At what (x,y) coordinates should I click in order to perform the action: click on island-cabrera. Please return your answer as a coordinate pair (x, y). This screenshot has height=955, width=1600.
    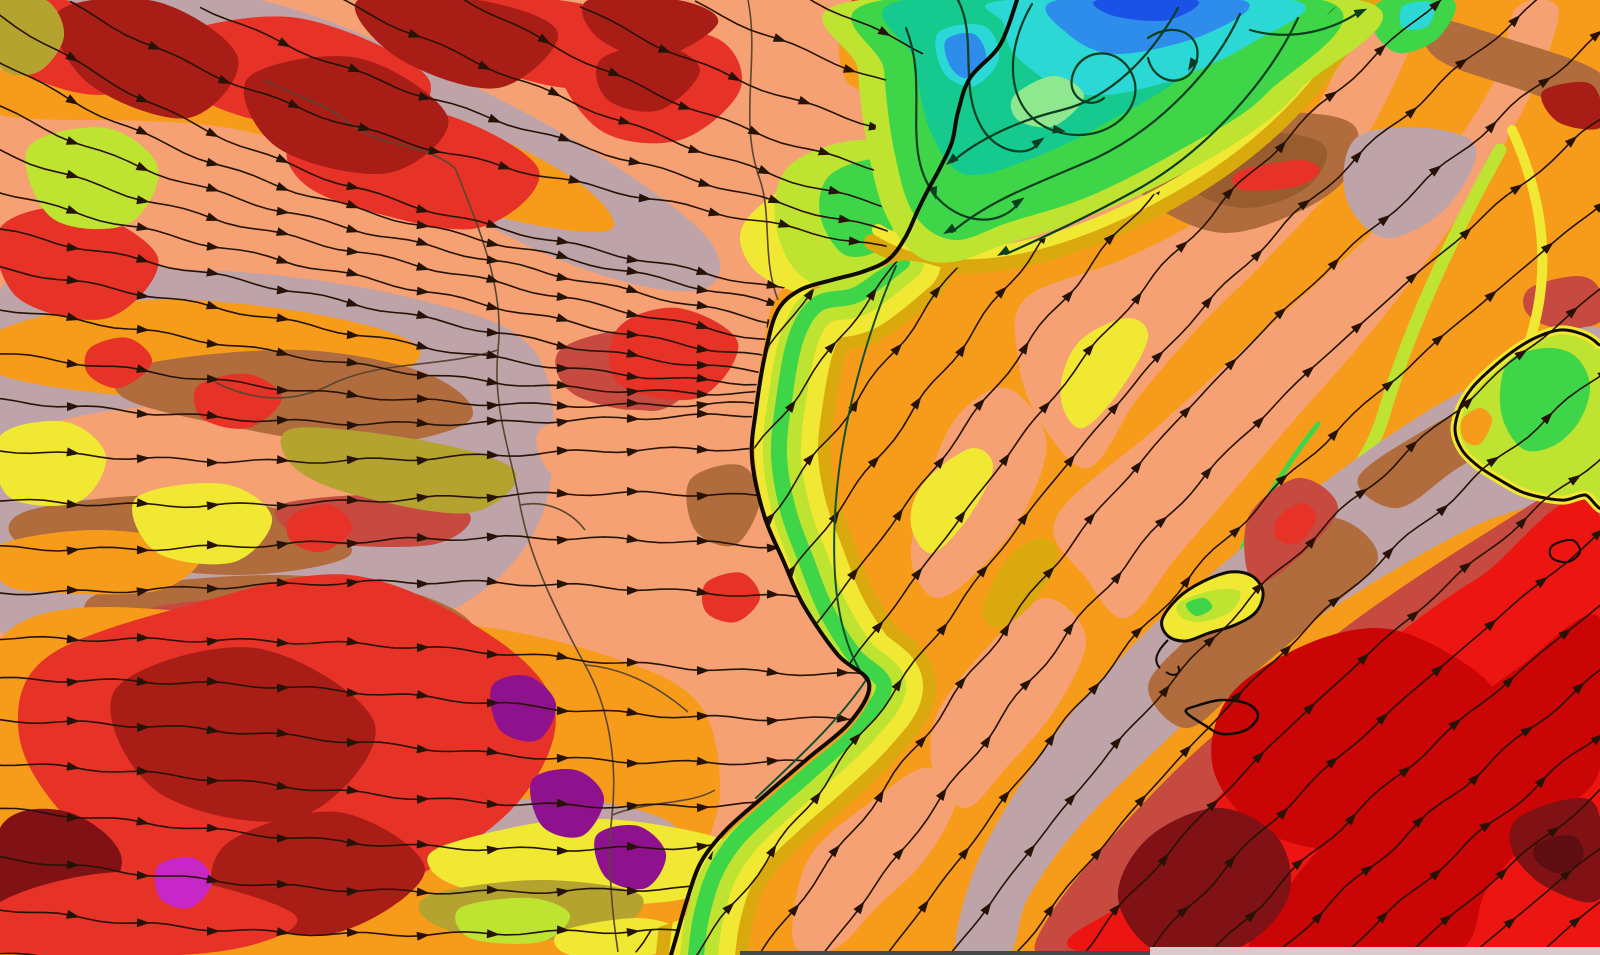
    Looking at the image, I should click on (1565, 551).